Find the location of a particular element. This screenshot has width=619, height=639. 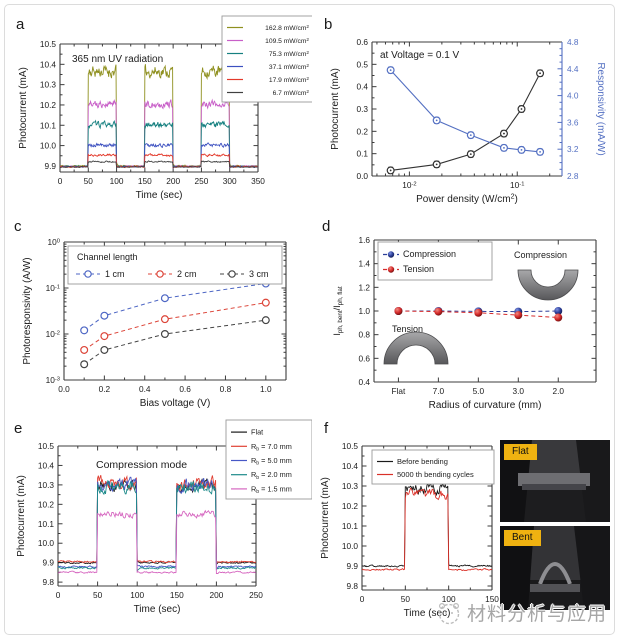

svg-text: 10-2 is located at coordinates (53, 334).